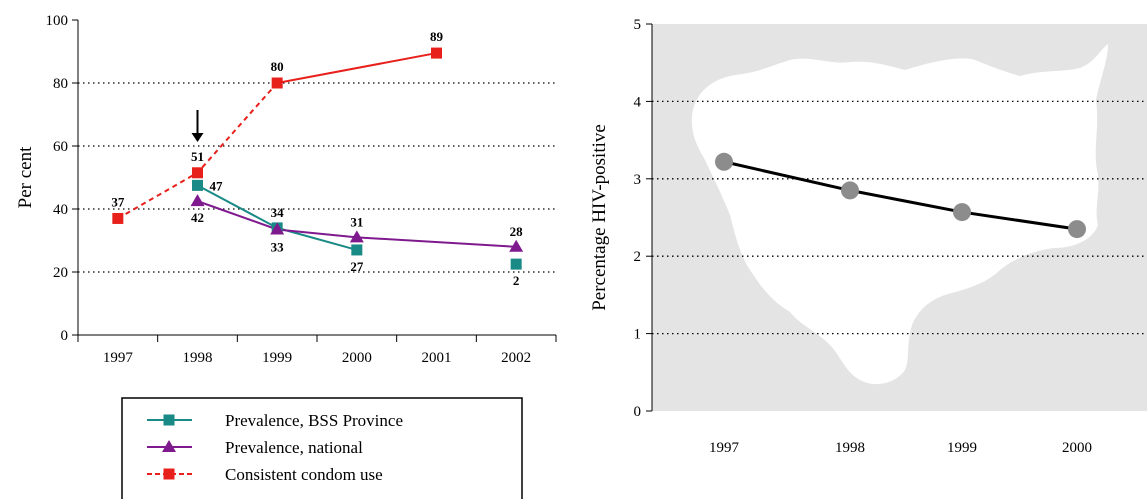 Image resolution: width=1147 pixels, height=499 pixels. Describe the element at coordinates (277, 66) in the screenshot. I see `data-label: 80` at that location.